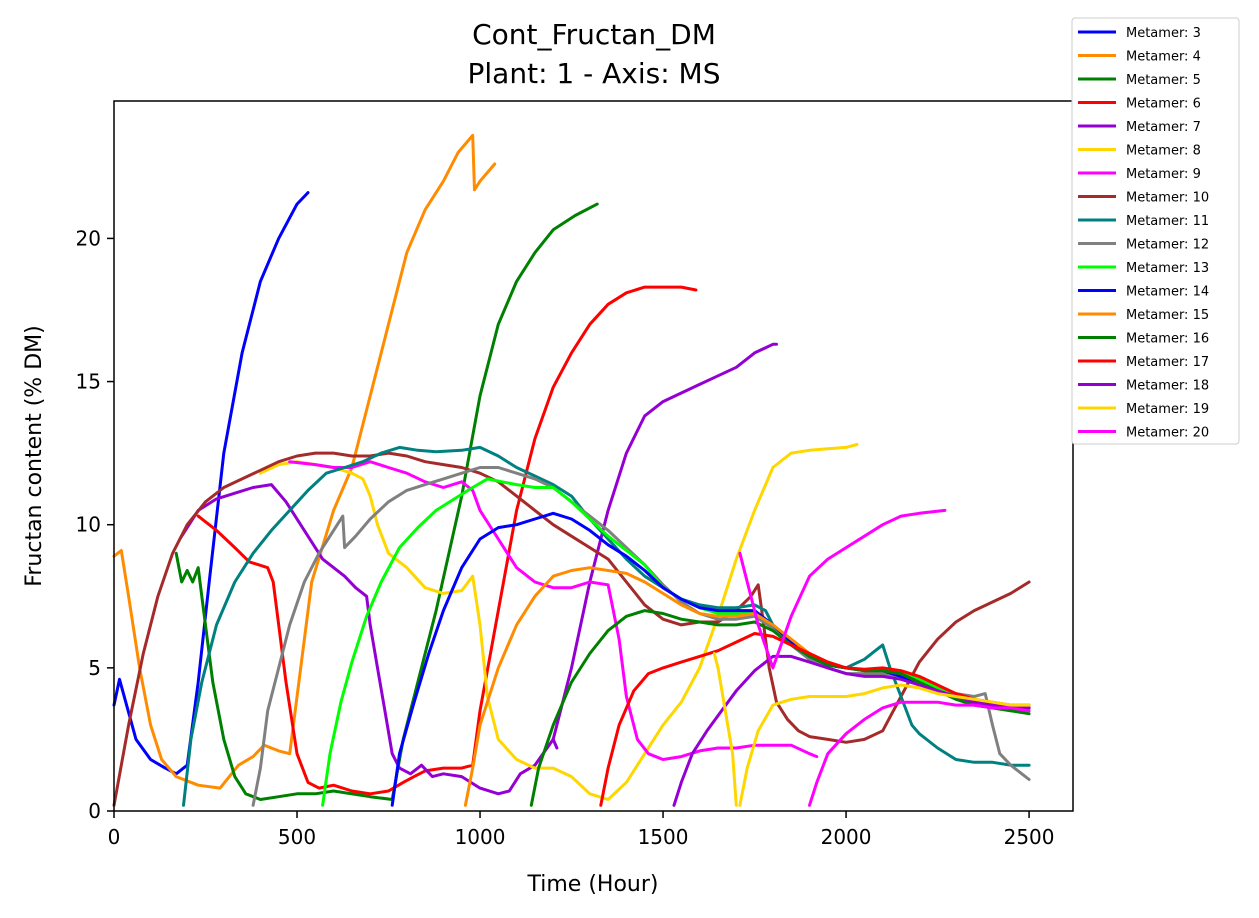 This screenshot has height=918, width=1259. What do you see at coordinates (94, 811) in the screenshot?
I see `y-tick-label: 0` at bounding box center [94, 811].